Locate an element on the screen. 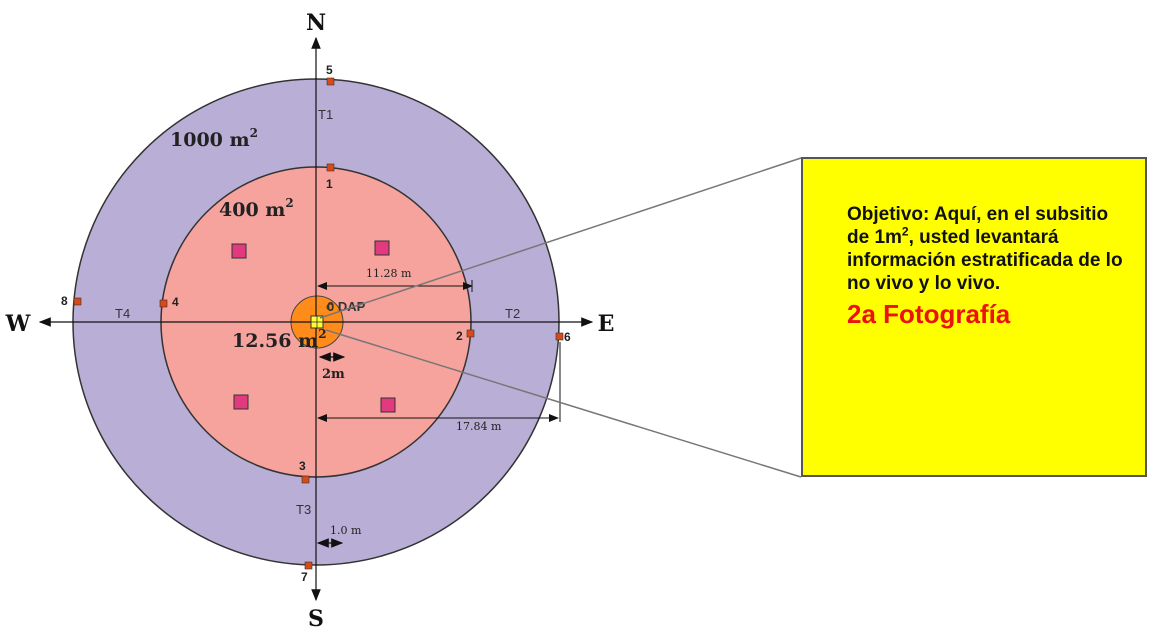  subplot-square-sw is located at coordinates (241, 402).